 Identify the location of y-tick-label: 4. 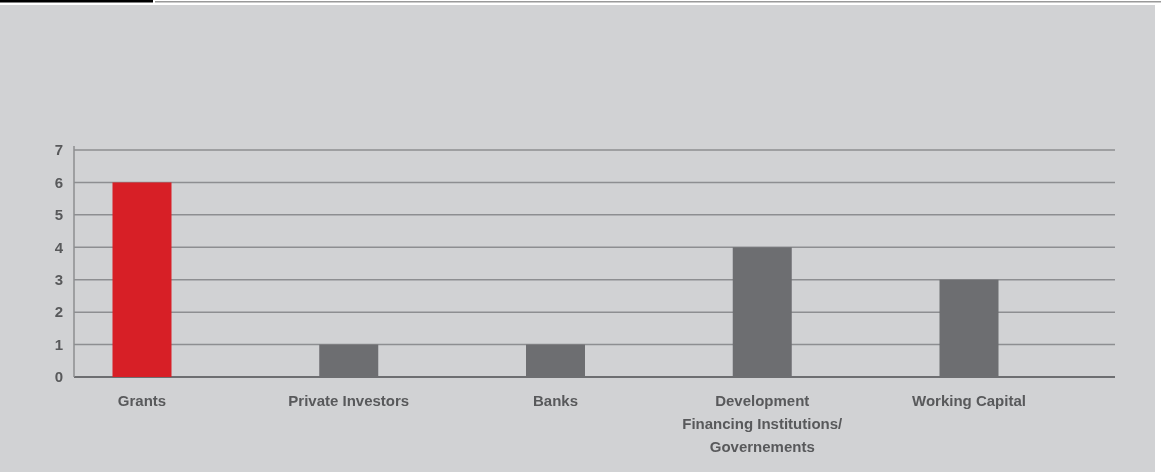
(59, 247).